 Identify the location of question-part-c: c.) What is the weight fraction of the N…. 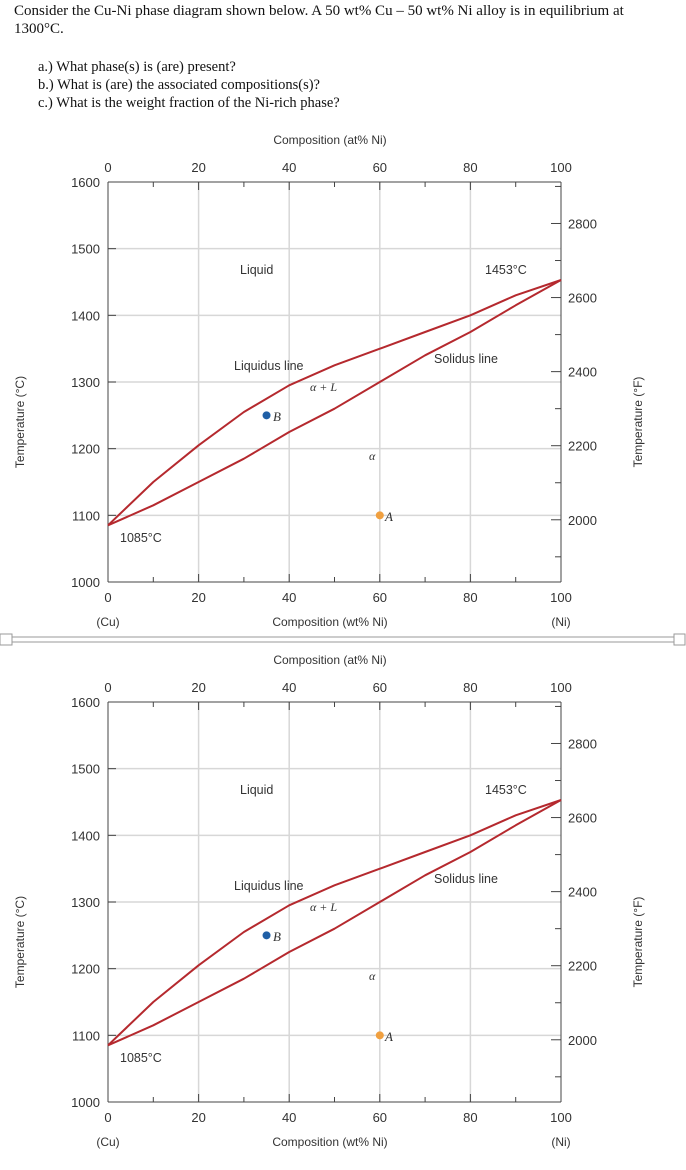
(189, 103).